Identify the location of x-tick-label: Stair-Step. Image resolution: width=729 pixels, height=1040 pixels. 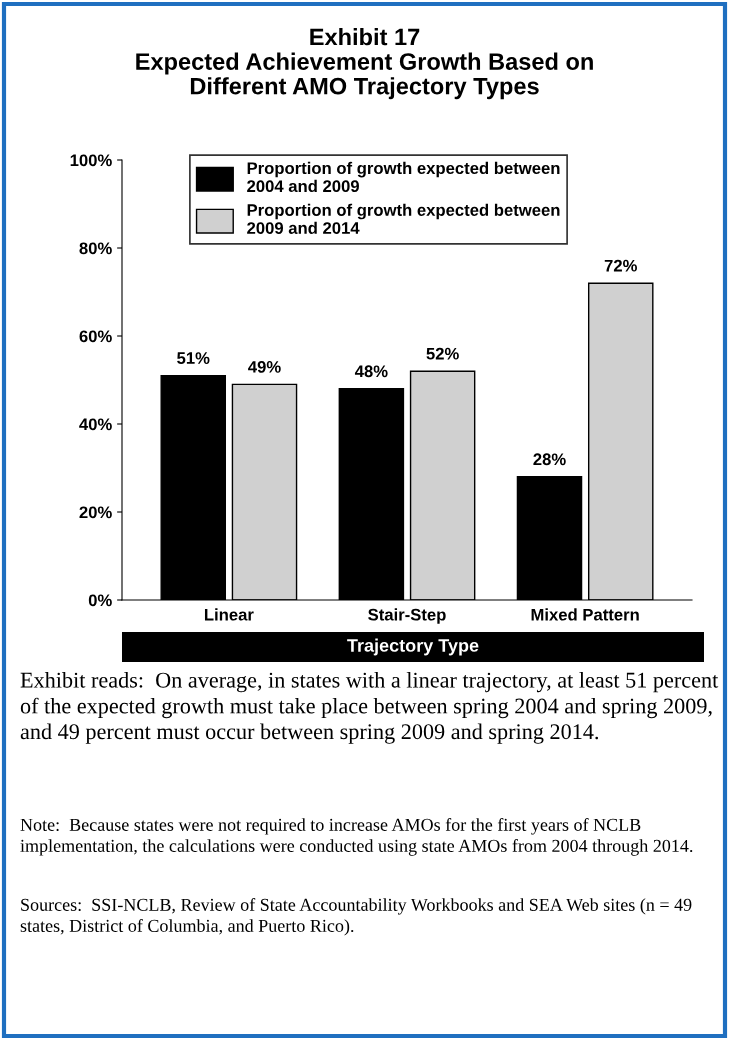
(407, 616).